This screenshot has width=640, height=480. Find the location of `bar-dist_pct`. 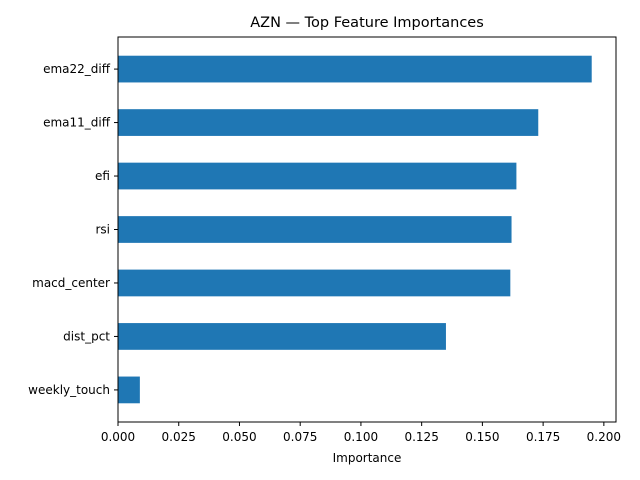

bar-dist_pct is located at coordinates (282, 336).